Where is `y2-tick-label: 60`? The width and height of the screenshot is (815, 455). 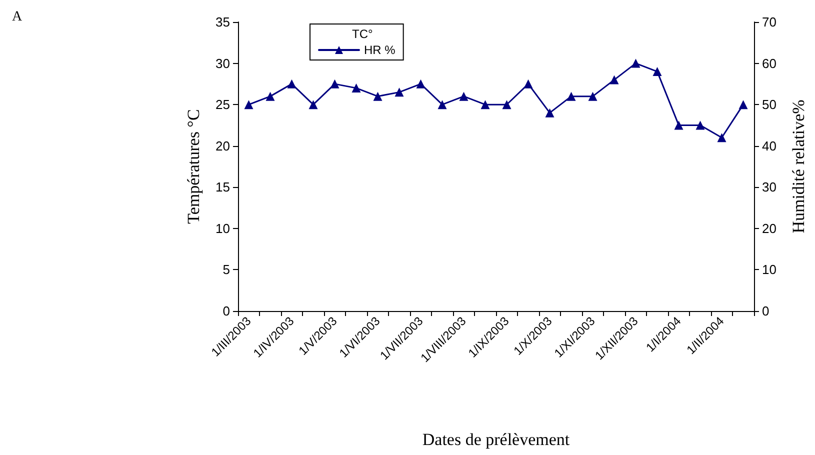 y2-tick-label: 60 is located at coordinates (769, 63).